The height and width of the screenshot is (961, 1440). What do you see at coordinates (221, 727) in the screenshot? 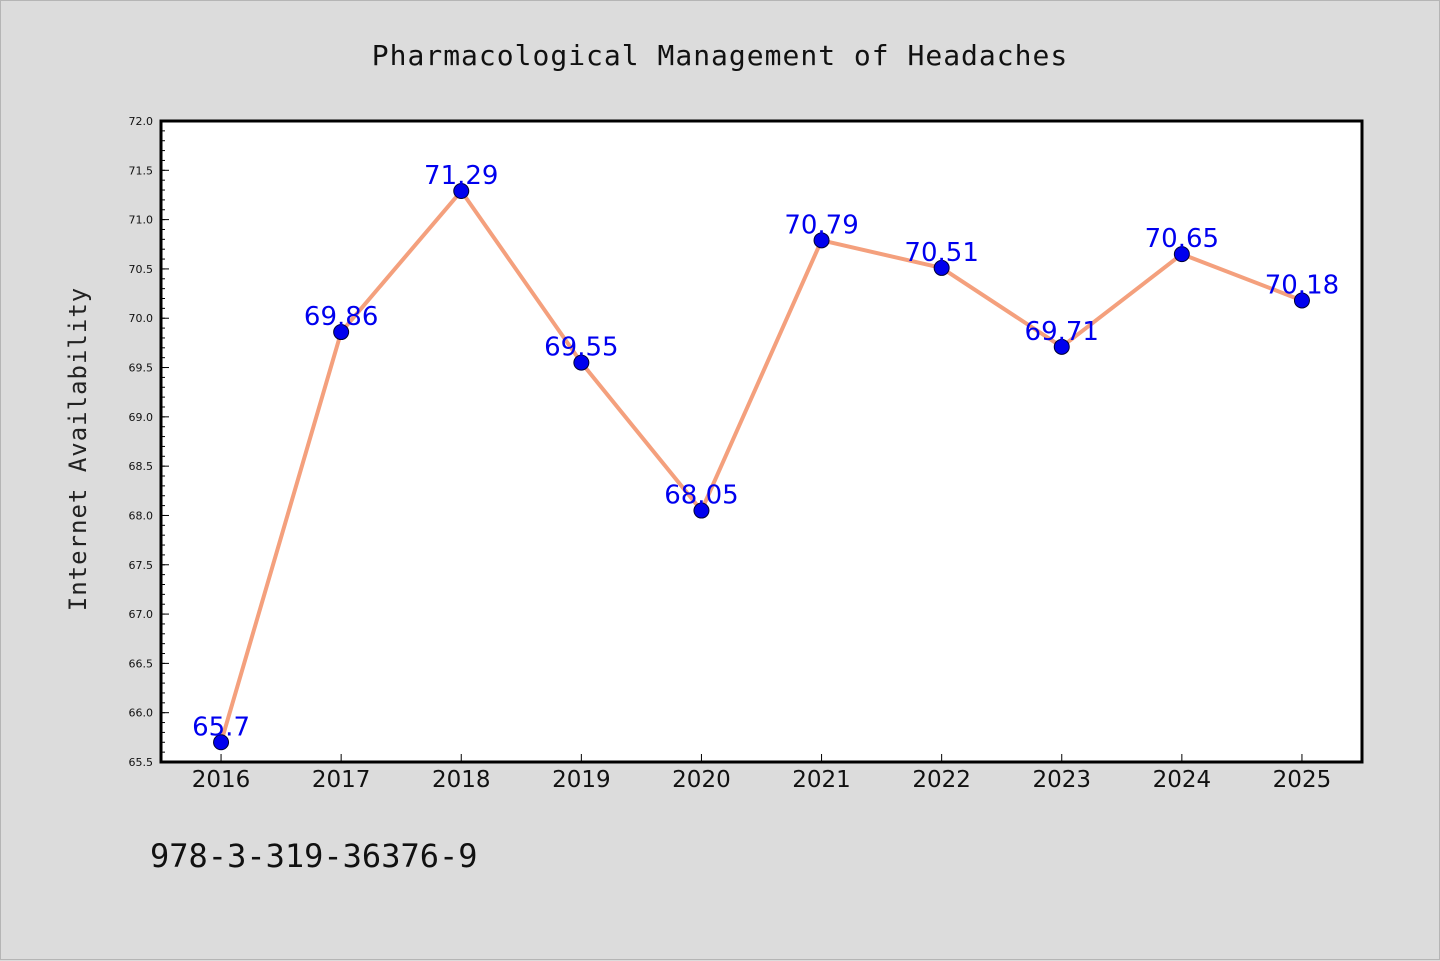
I see `data-label: 65.7` at bounding box center [221, 727].